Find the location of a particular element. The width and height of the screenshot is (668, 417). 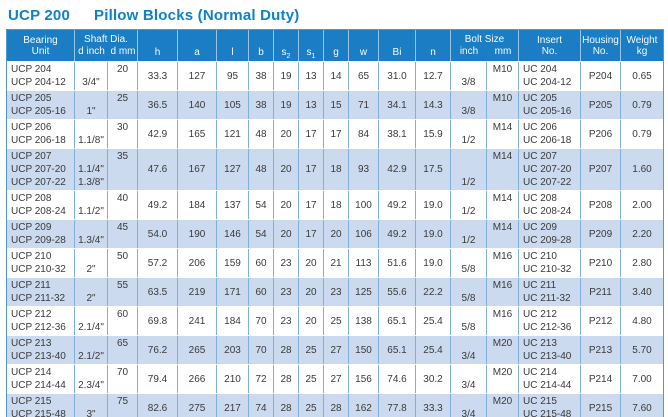

dim-l-cell: 95 is located at coordinates (233, 76).